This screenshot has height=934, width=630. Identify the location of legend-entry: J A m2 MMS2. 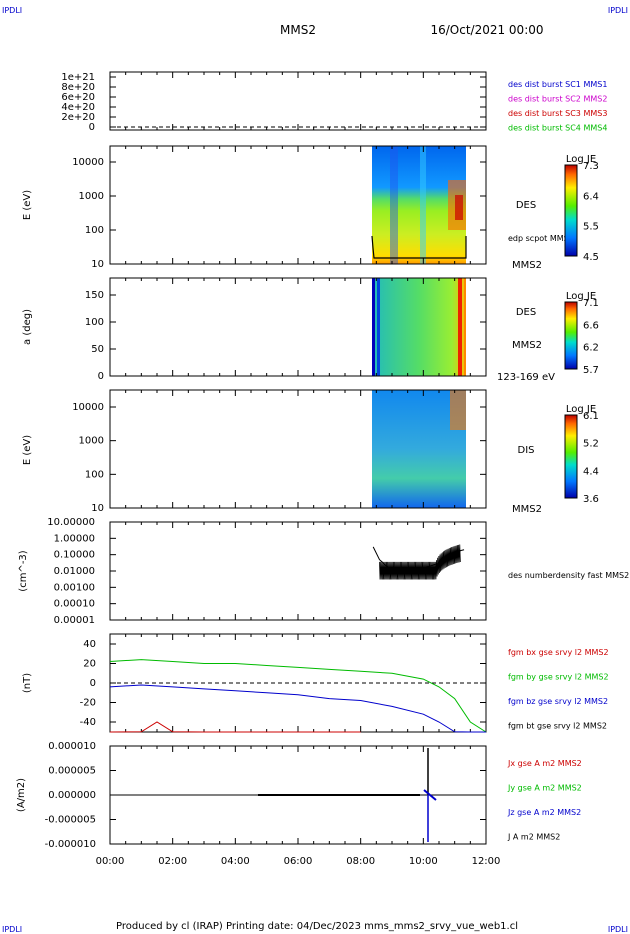
(533, 837).